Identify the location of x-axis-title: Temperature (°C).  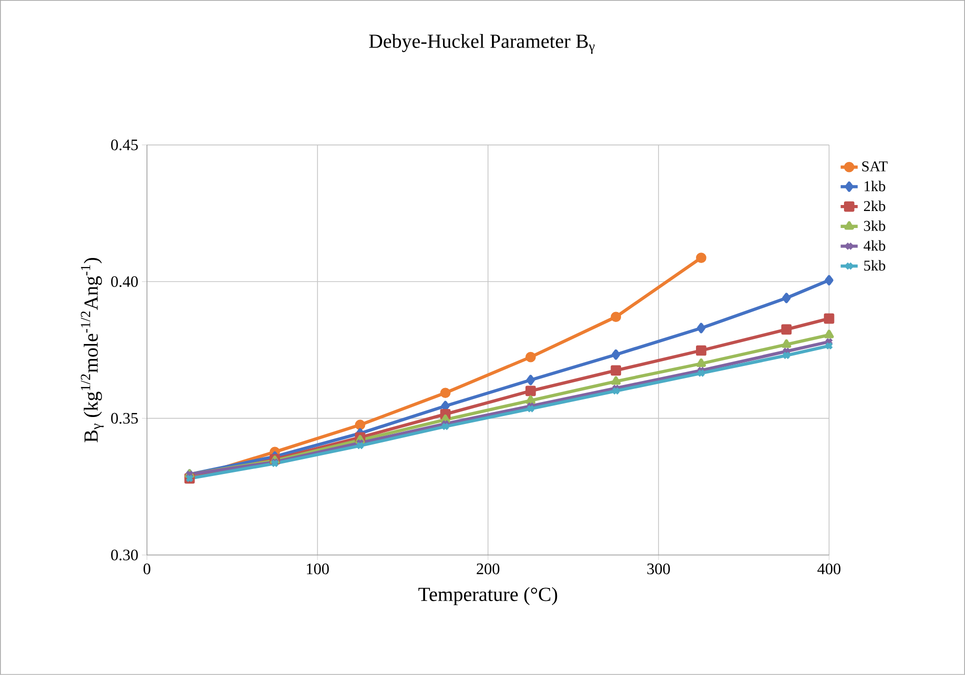
(488, 596).